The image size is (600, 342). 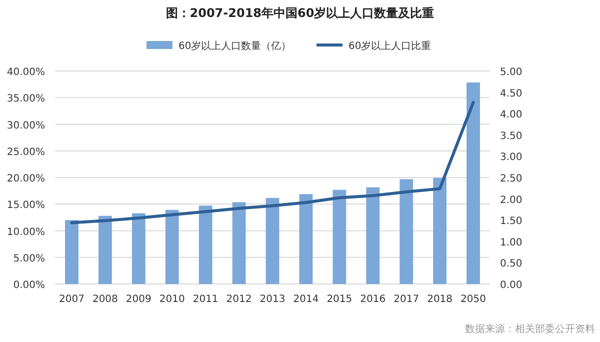 I want to click on y2-tick-label: 1.00, so click(x=511, y=242).